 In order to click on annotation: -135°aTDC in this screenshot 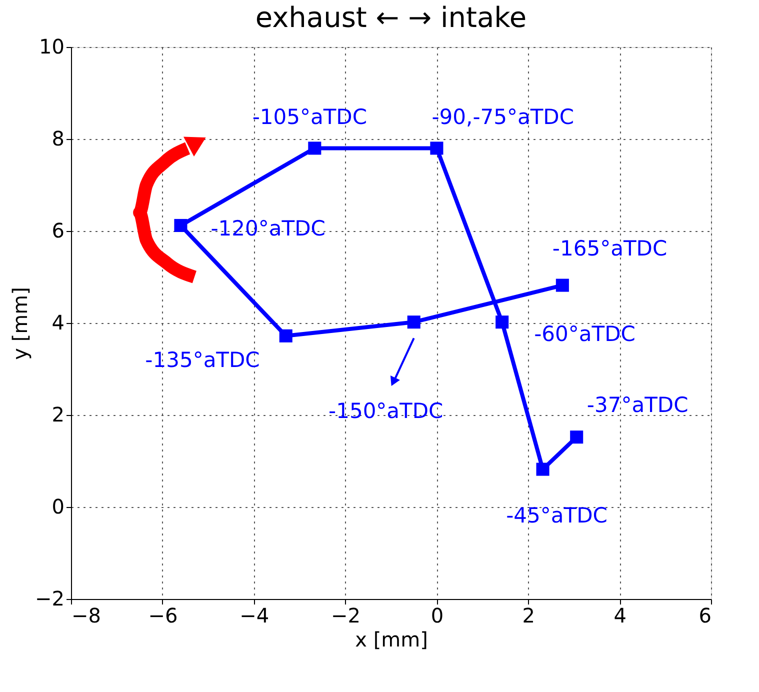, I will do `click(202, 360)`.